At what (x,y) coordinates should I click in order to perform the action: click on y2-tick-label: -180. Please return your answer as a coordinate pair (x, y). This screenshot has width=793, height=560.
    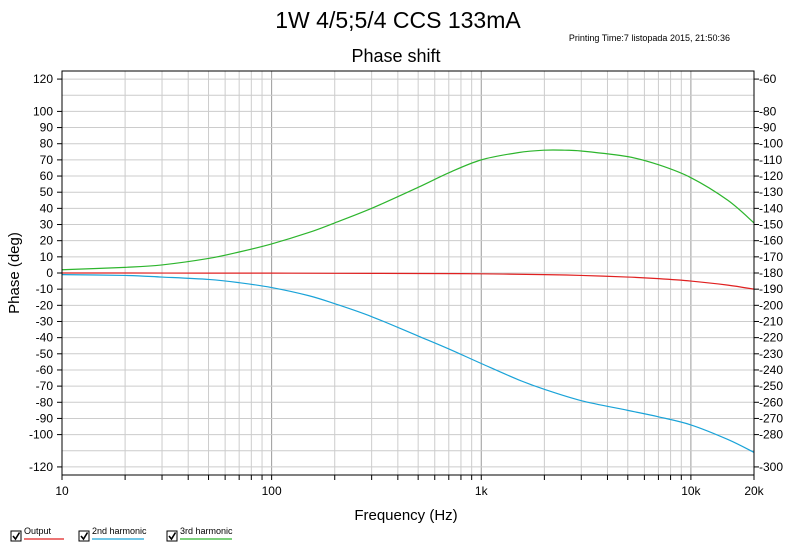
    Looking at the image, I should click on (771, 273).